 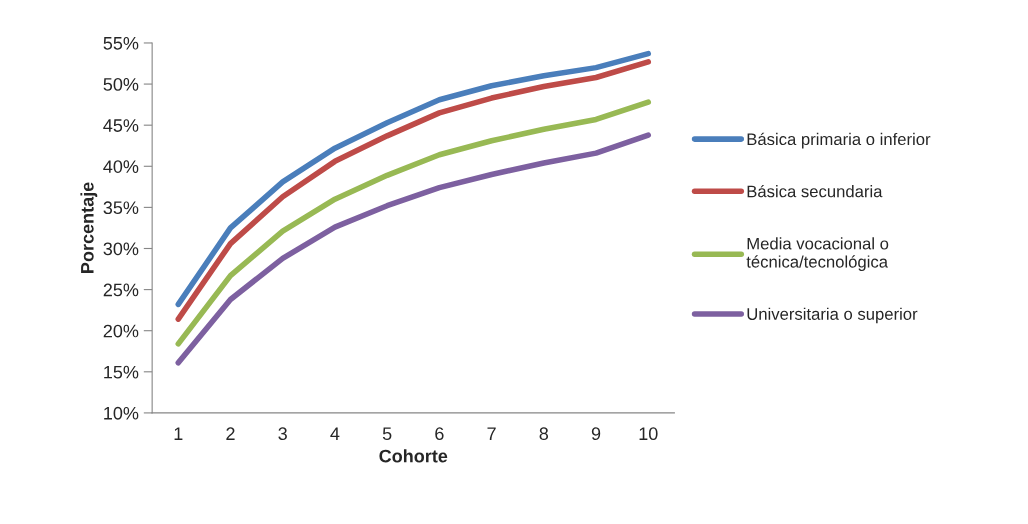 I want to click on y-tick-label: 25%, so click(x=121, y=290).